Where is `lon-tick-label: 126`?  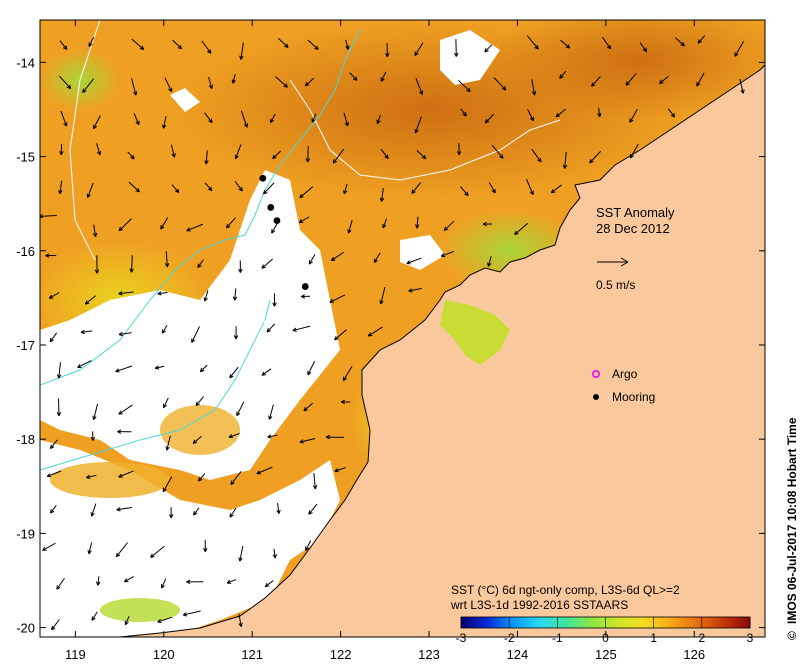
lon-tick-label: 126 is located at coordinates (694, 654).